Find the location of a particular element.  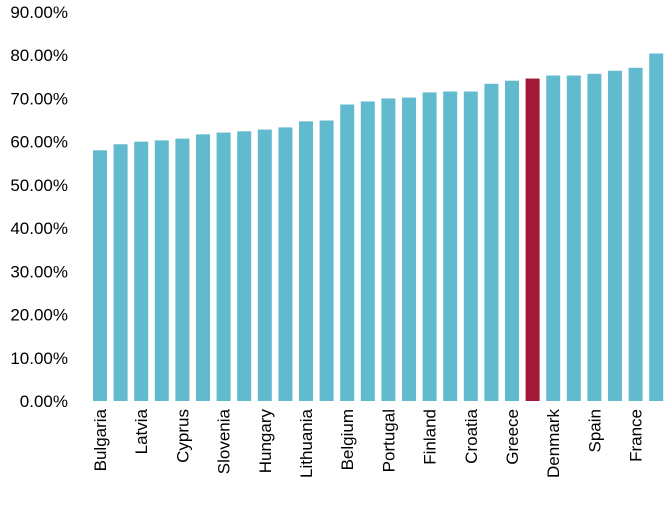

x-tick-label: Croatia is located at coordinates (471, 435).